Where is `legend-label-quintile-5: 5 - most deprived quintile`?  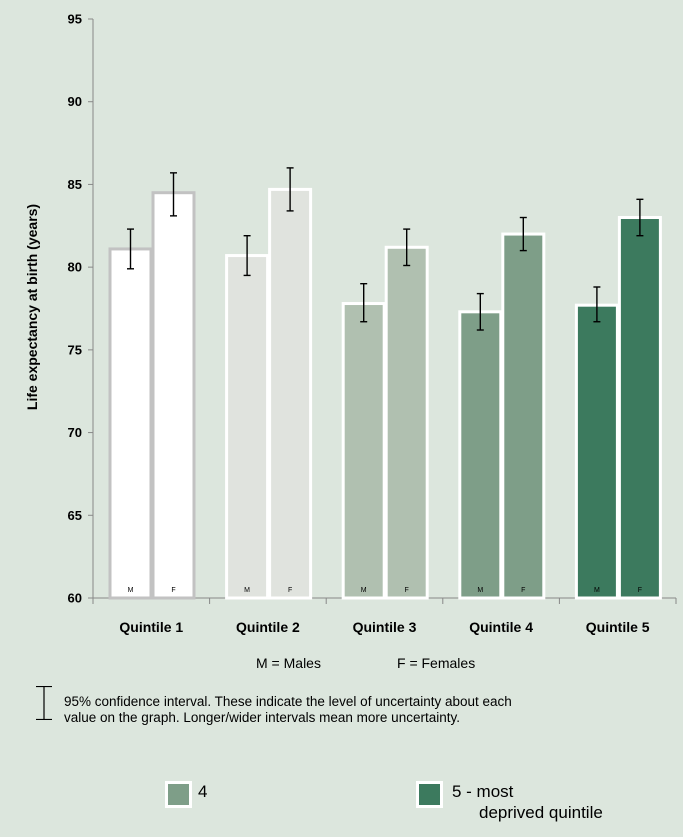 legend-label-quintile-5: 5 - most deprived quintile is located at coordinates (527, 802).